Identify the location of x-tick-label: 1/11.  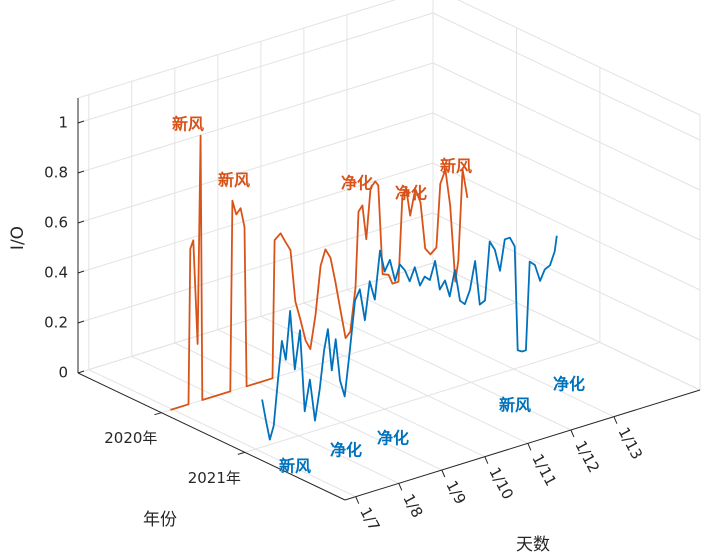
(544, 470).